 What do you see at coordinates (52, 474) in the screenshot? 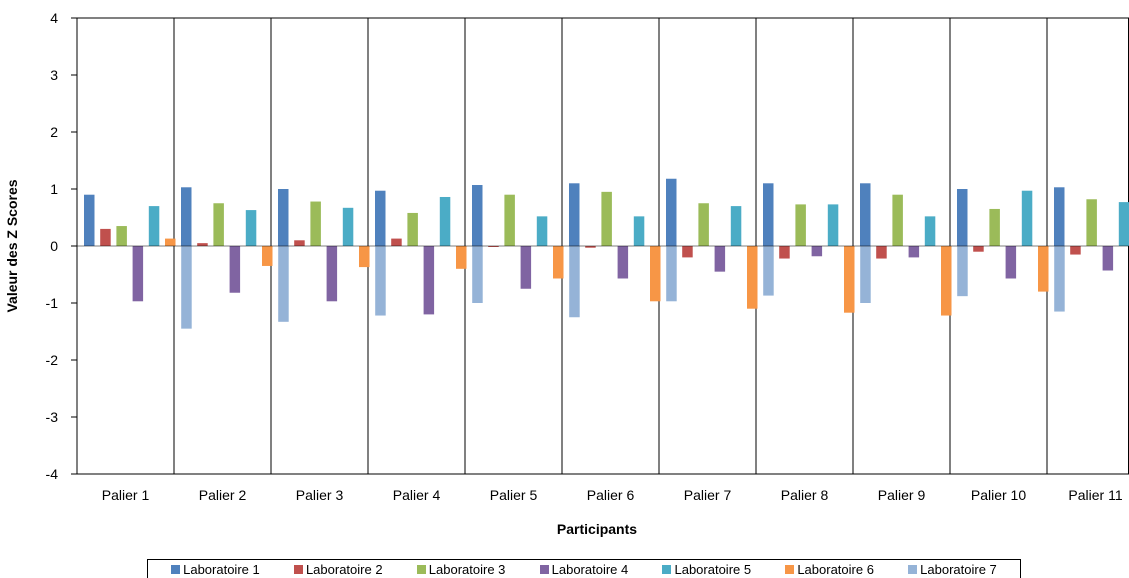
I see `y-tick-label: -4` at bounding box center [52, 474].